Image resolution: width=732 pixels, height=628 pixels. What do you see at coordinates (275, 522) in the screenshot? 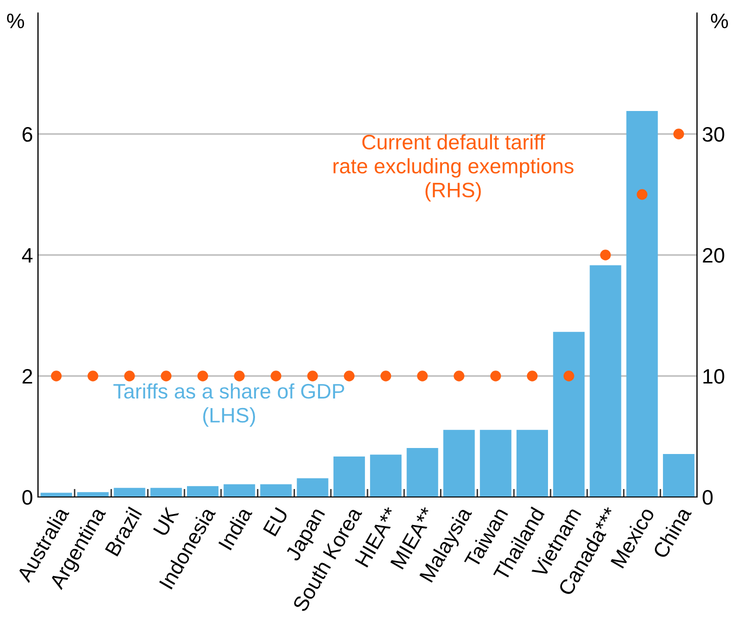
I see `x-tick-label: EU` at bounding box center [275, 522].